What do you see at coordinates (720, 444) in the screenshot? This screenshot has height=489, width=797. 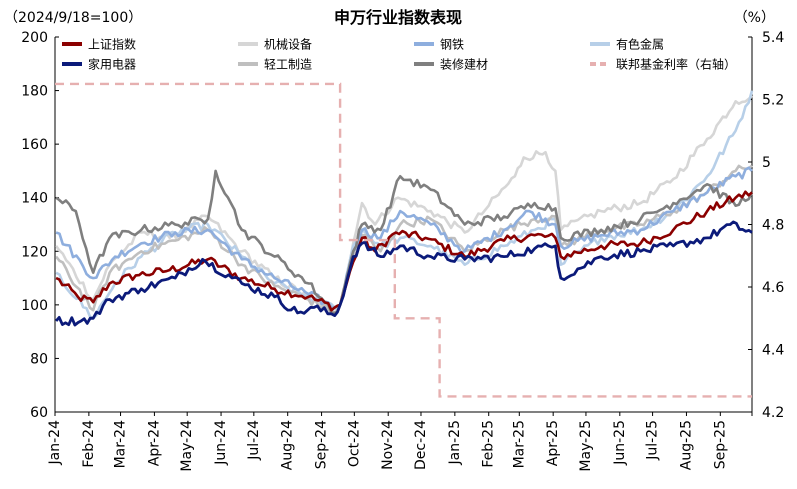 I see `x-tick-label: Sep-25` at bounding box center [720, 444].